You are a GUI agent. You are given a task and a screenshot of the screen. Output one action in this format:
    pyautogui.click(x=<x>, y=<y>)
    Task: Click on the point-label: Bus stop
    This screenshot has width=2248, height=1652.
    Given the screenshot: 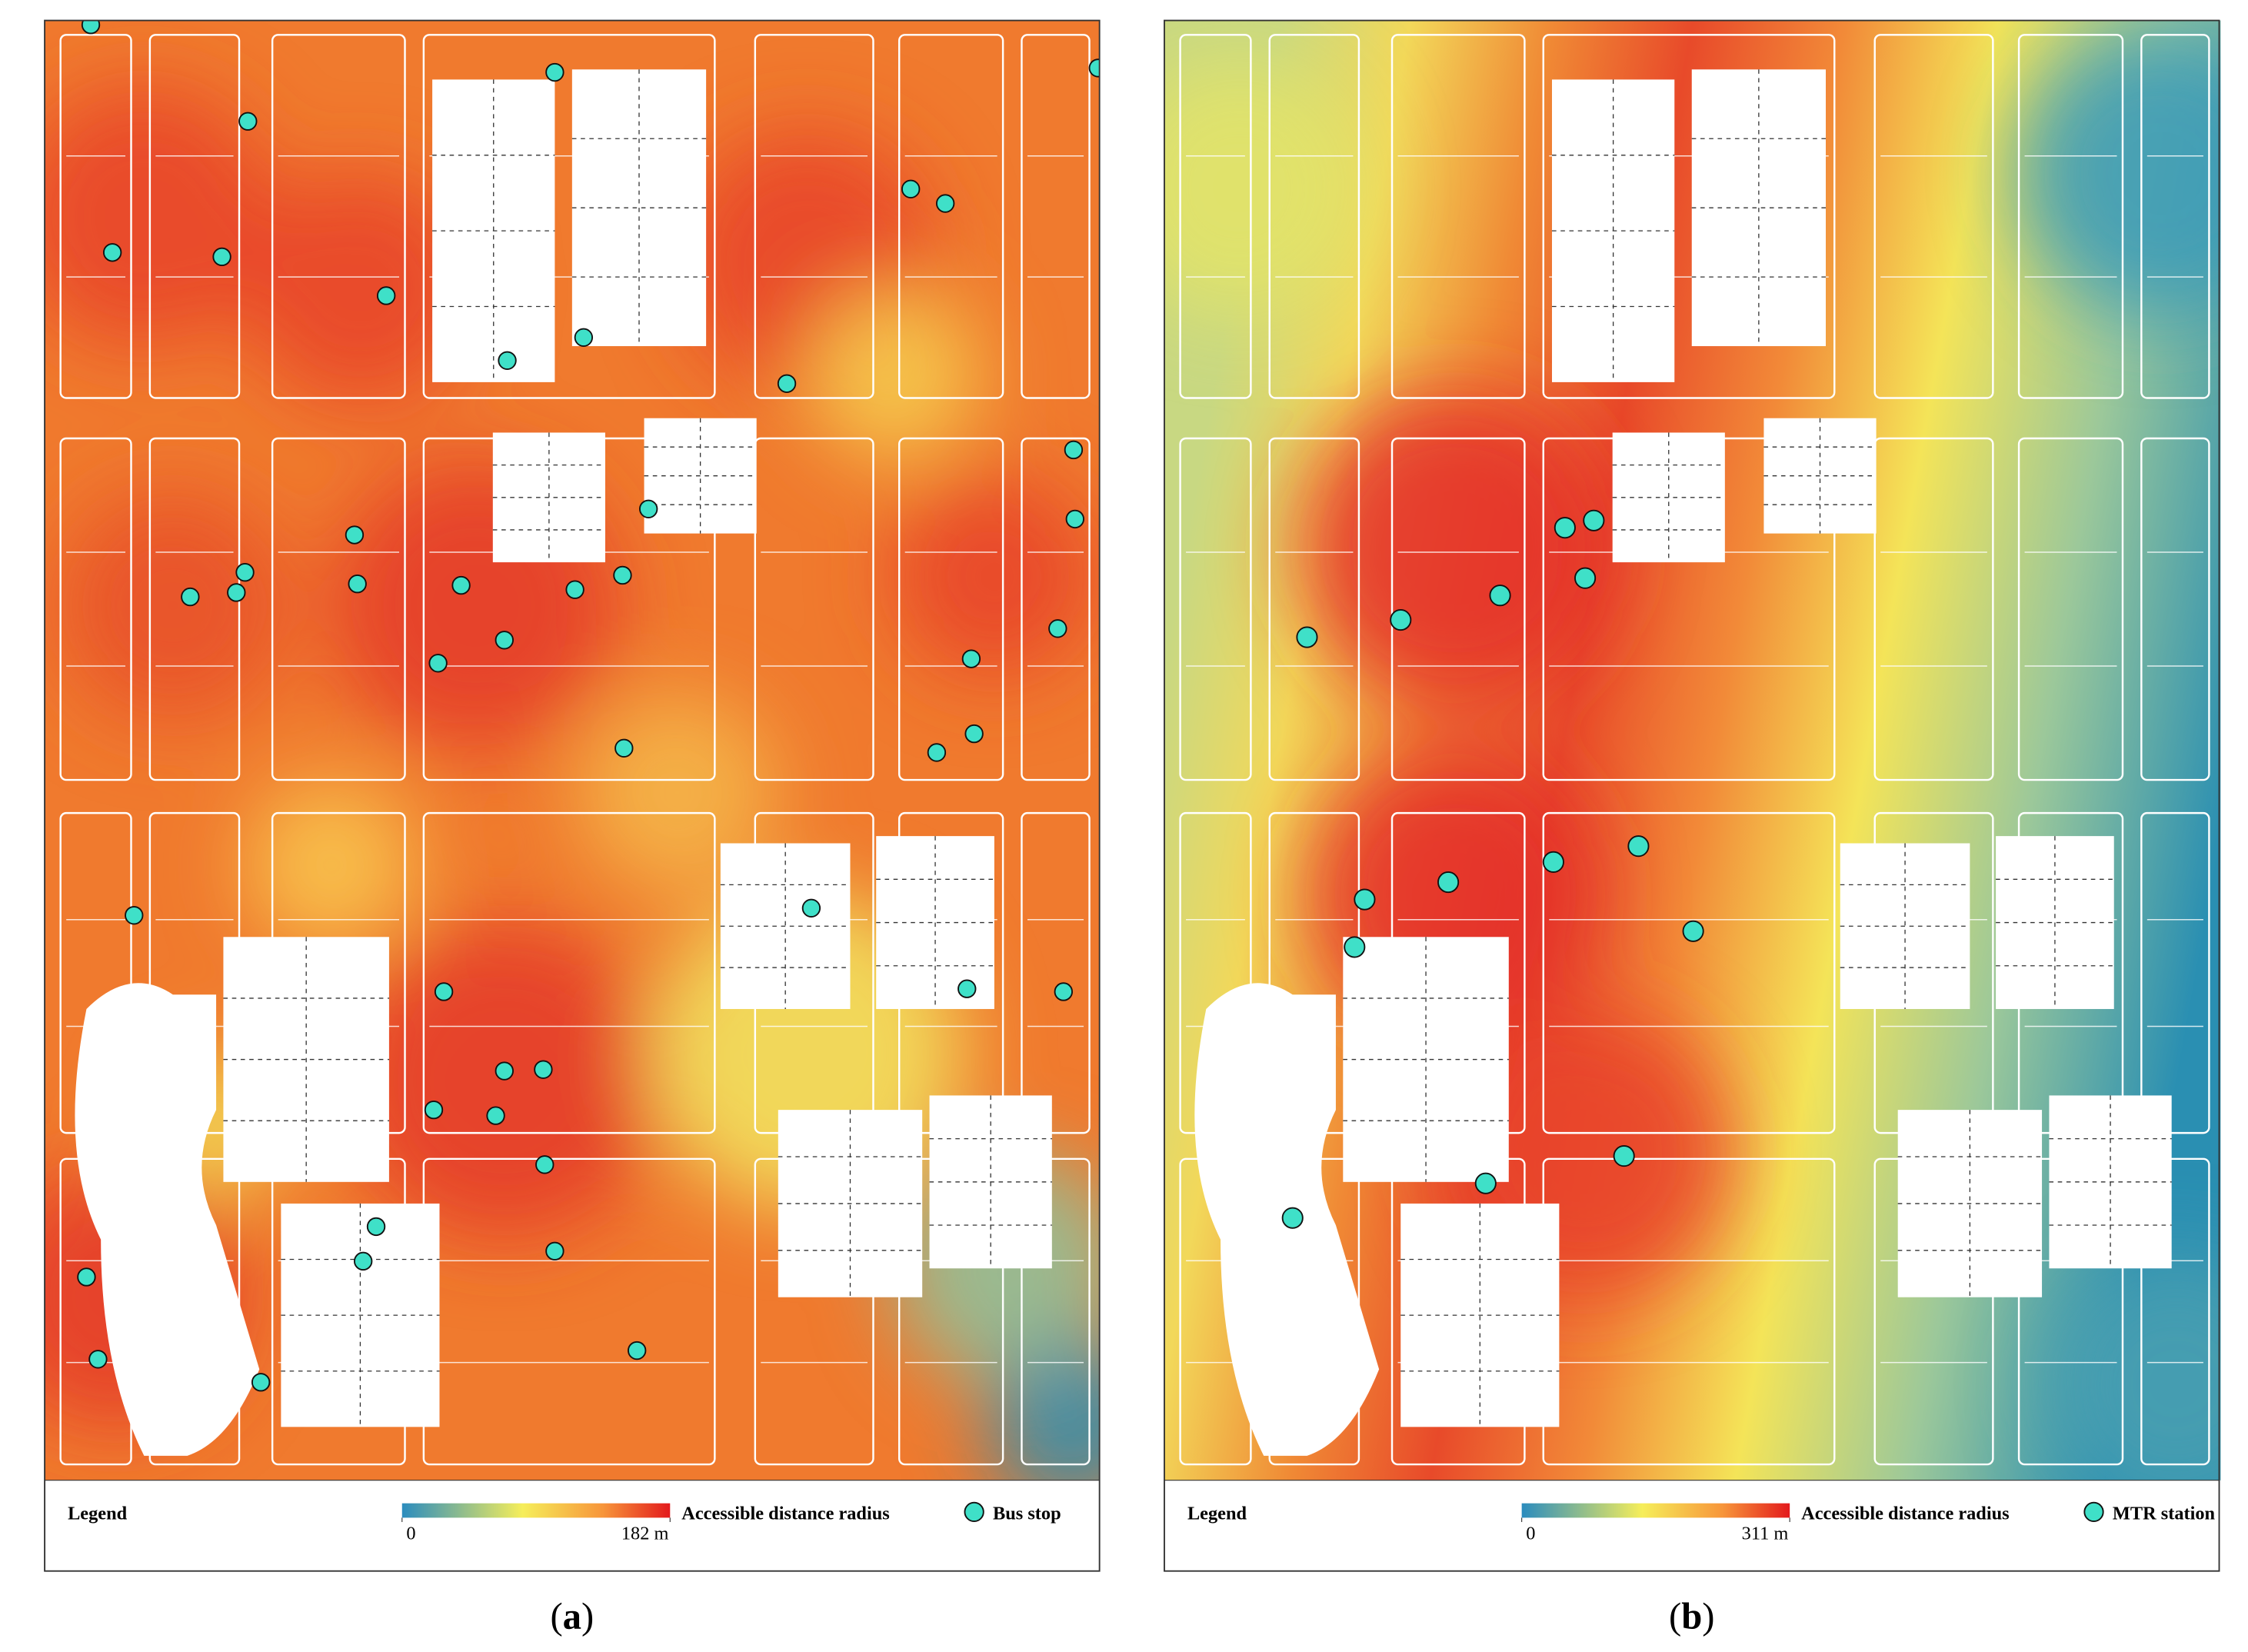 What is the action you would take?
    pyautogui.click(x=1027, y=1513)
    